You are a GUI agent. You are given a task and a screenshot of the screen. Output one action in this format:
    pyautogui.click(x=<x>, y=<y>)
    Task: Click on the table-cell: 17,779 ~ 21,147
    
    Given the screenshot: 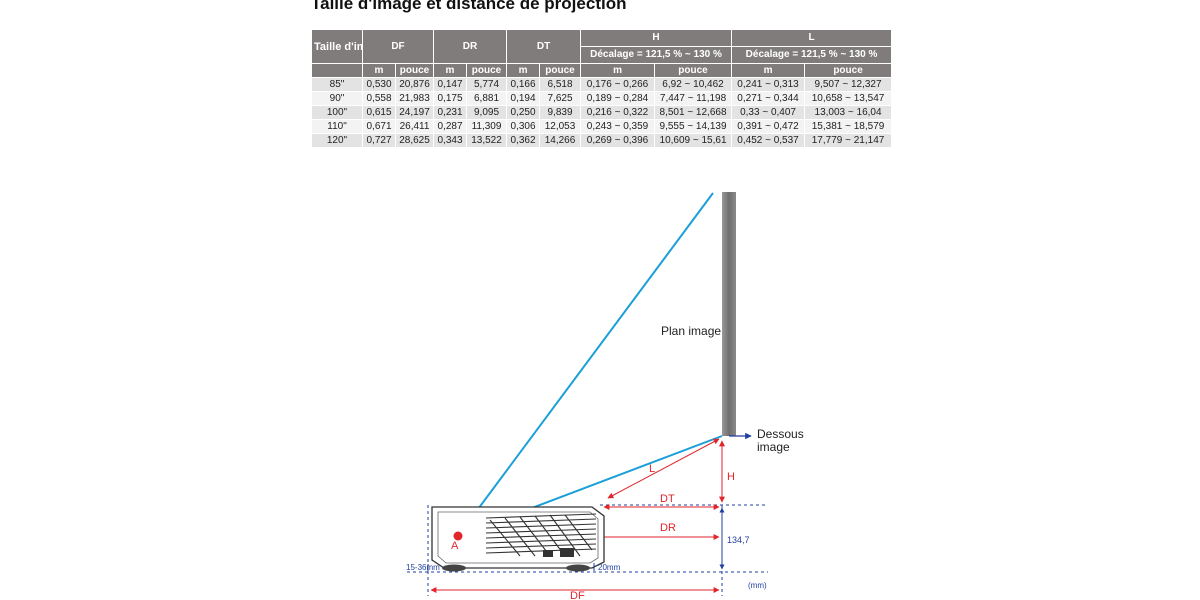 What is the action you would take?
    pyautogui.click(x=848, y=140)
    